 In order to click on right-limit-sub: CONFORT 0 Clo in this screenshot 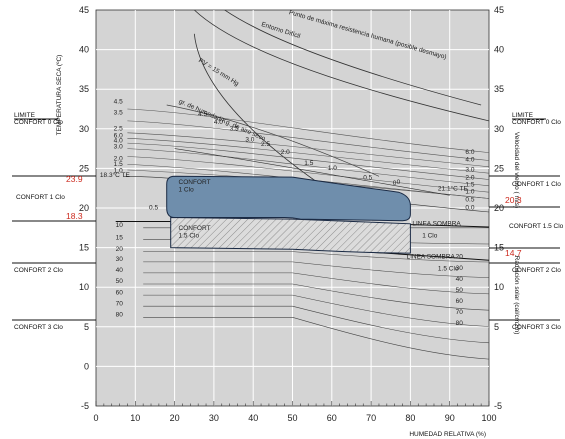, I will do `click(536, 122)`.